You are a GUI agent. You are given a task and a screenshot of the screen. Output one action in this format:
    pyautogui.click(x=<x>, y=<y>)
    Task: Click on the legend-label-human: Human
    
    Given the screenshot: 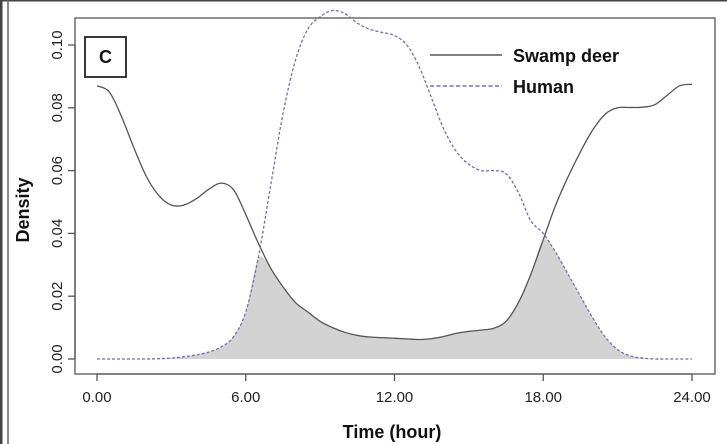 What is the action you would take?
    pyautogui.click(x=543, y=87)
    